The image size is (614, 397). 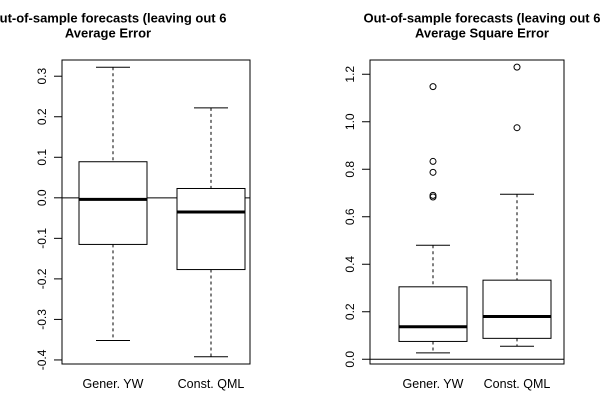 I want to click on y-tick-label: 0.8, so click(x=350, y=169).